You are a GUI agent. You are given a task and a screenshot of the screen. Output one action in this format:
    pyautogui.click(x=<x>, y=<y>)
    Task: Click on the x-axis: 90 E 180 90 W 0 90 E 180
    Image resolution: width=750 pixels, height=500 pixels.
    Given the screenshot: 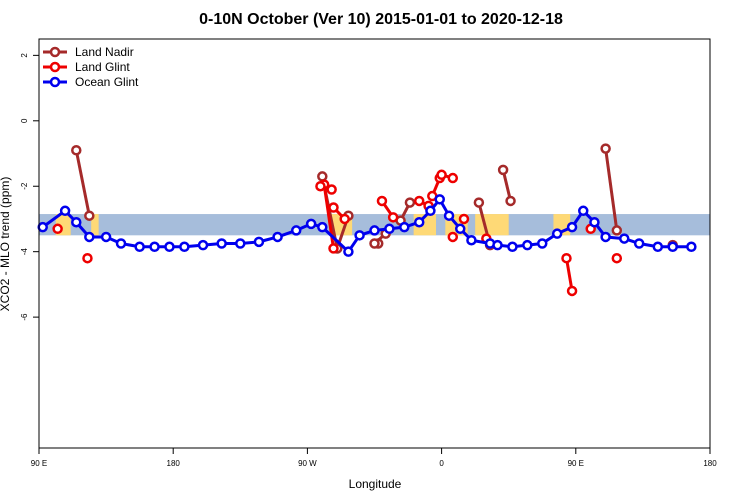 What is the action you would take?
    pyautogui.click(x=374, y=458)
    